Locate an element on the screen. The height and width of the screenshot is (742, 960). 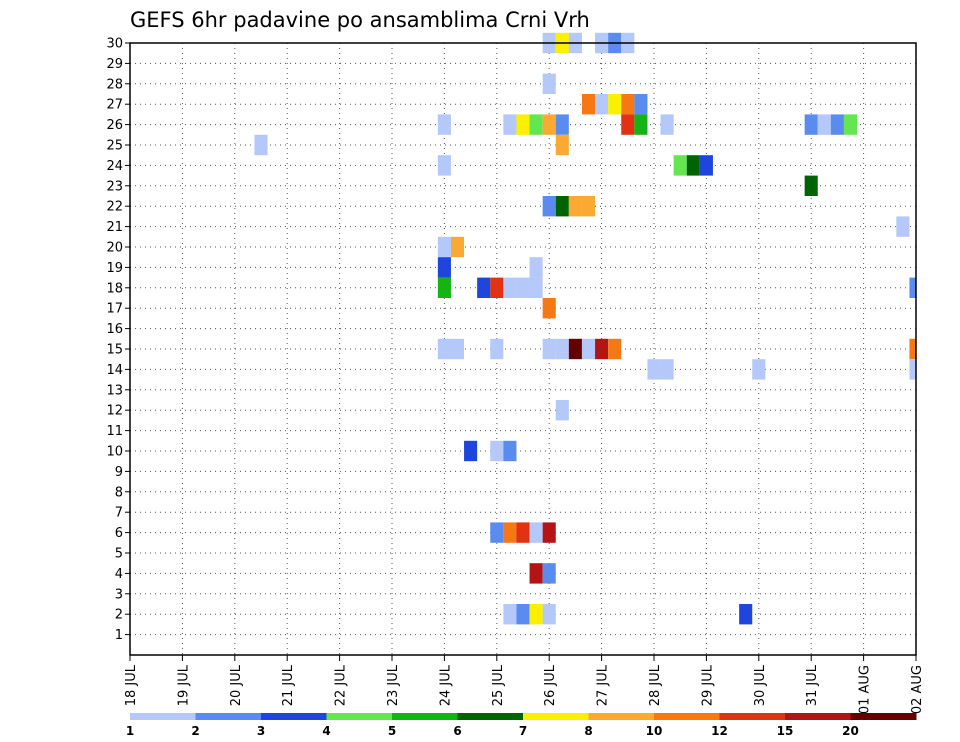
y-tick-label: 2 is located at coordinates (119, 615).